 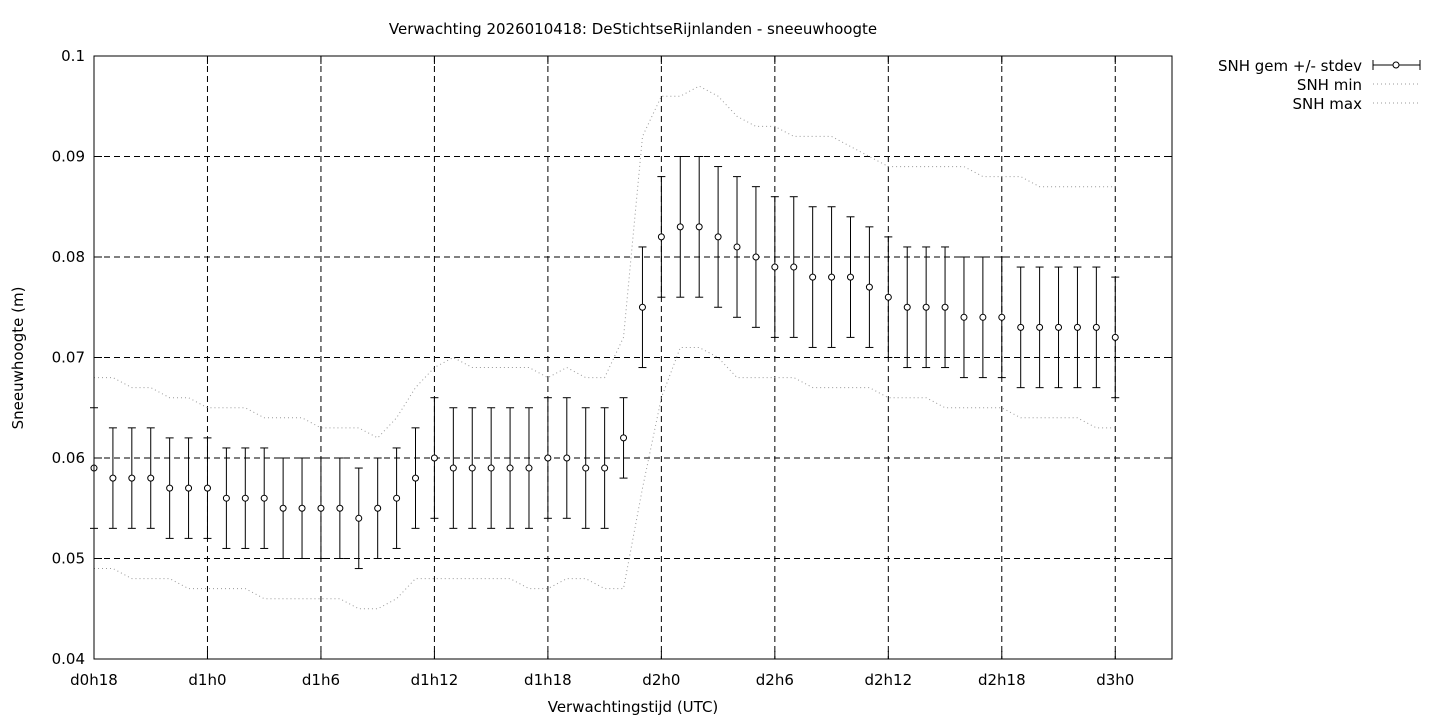 I want to click on x-axis-label: Verwachtingstijd (UTC), so click(x=633, y=707).